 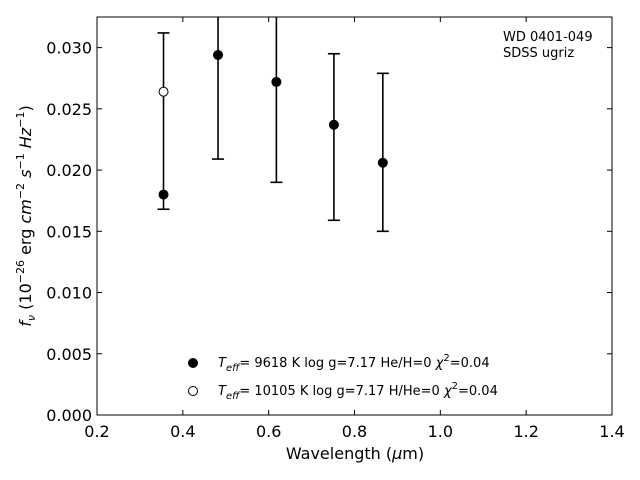 What do you see at coordinates (277, 363) in the screenshot?
I see `legend-filled-teff: 9618 K` at bounding box center [277, 363].